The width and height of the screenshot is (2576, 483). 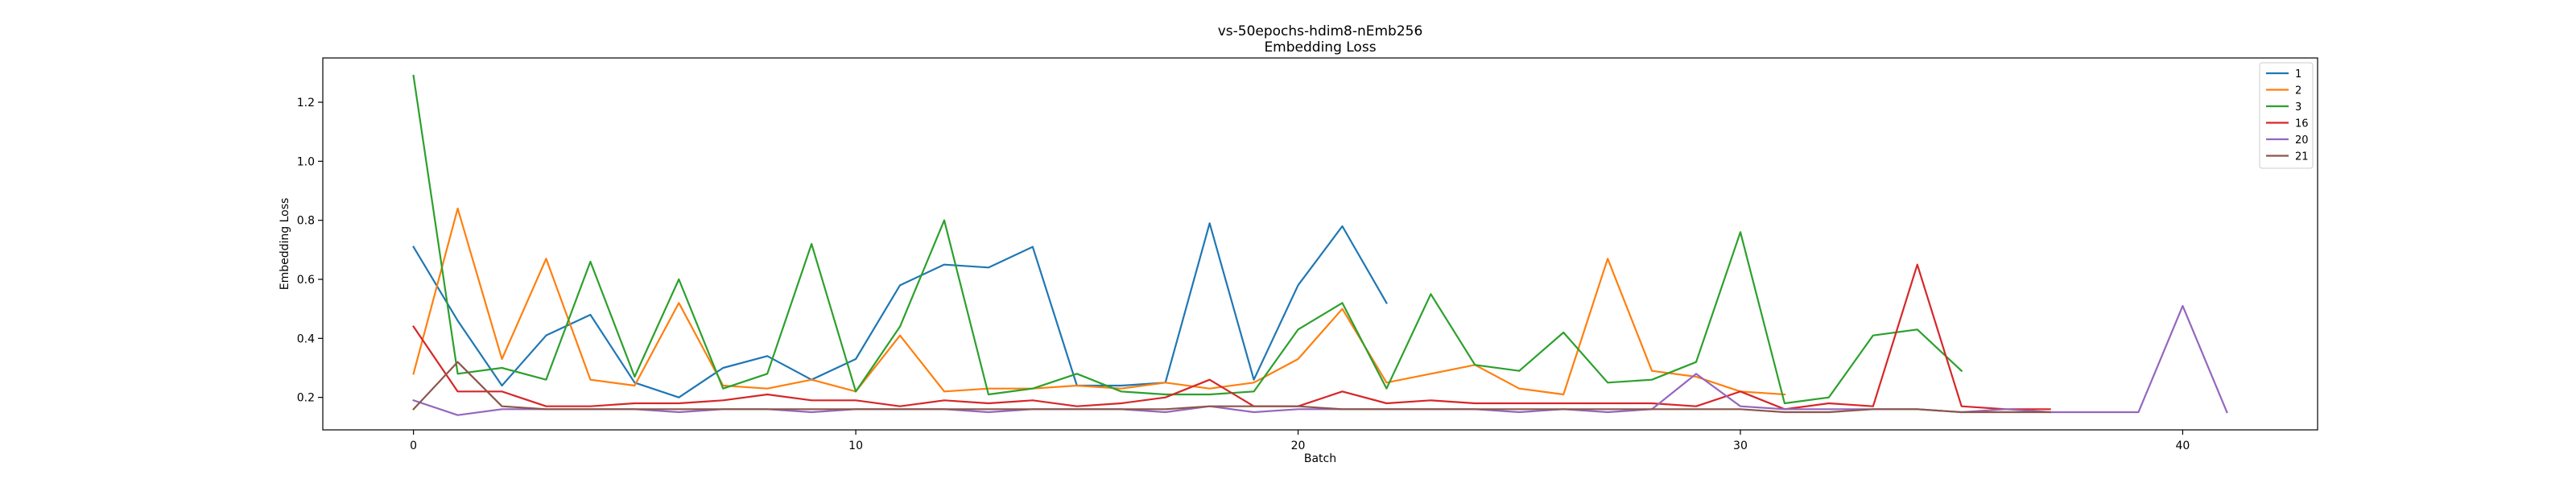 I want to click on y-tick-label: 1.0, so click(x=306, y=161).